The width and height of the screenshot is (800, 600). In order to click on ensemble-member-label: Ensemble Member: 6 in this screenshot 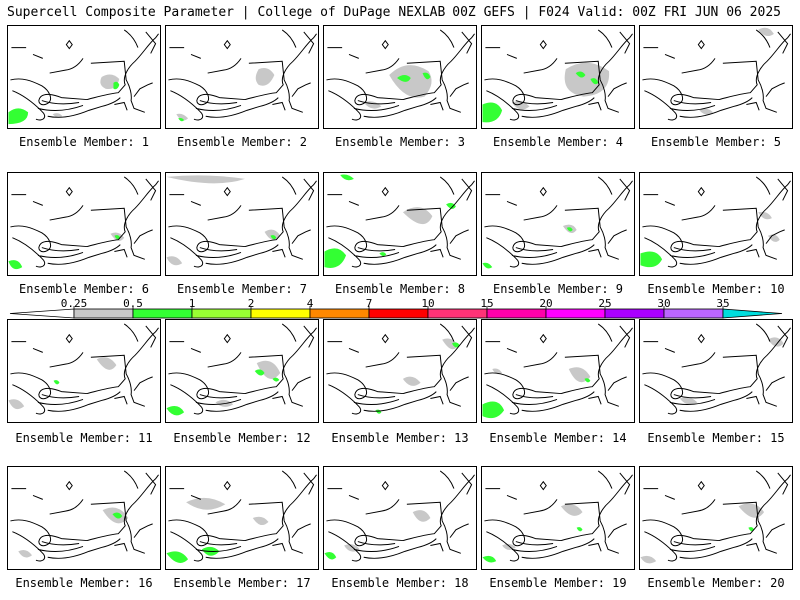, I will do `click(84, 289)`.